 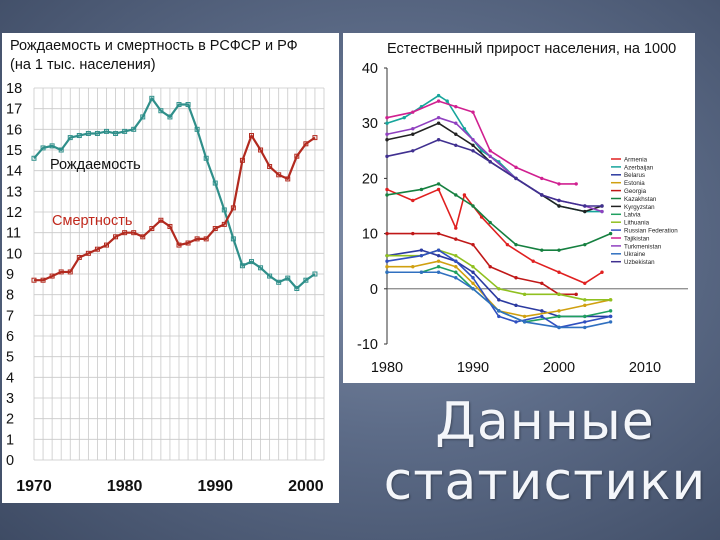 What do you see at coordinates (83, 65) in the screenshot?
I see `left-chart-subtitle: (на 1 тыс. населения)` at bounding box center [83, 65].